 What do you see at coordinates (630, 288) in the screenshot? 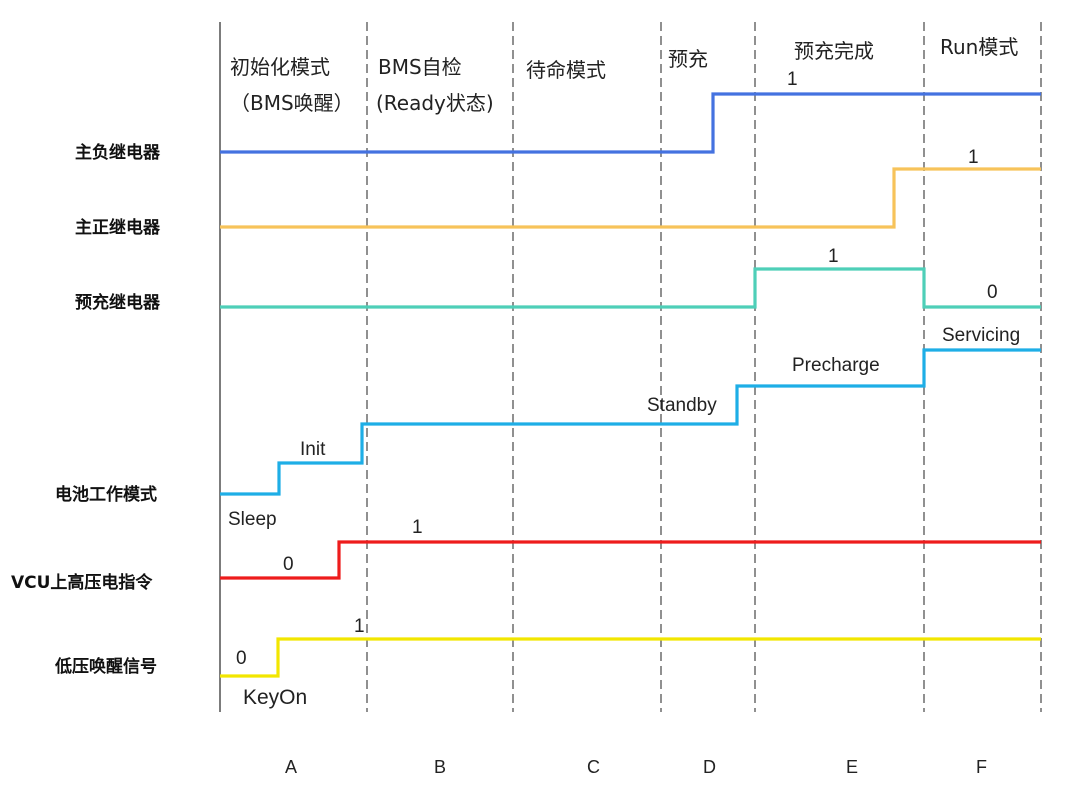
I see `waveform-precharge` at bounding box center [630, 288].